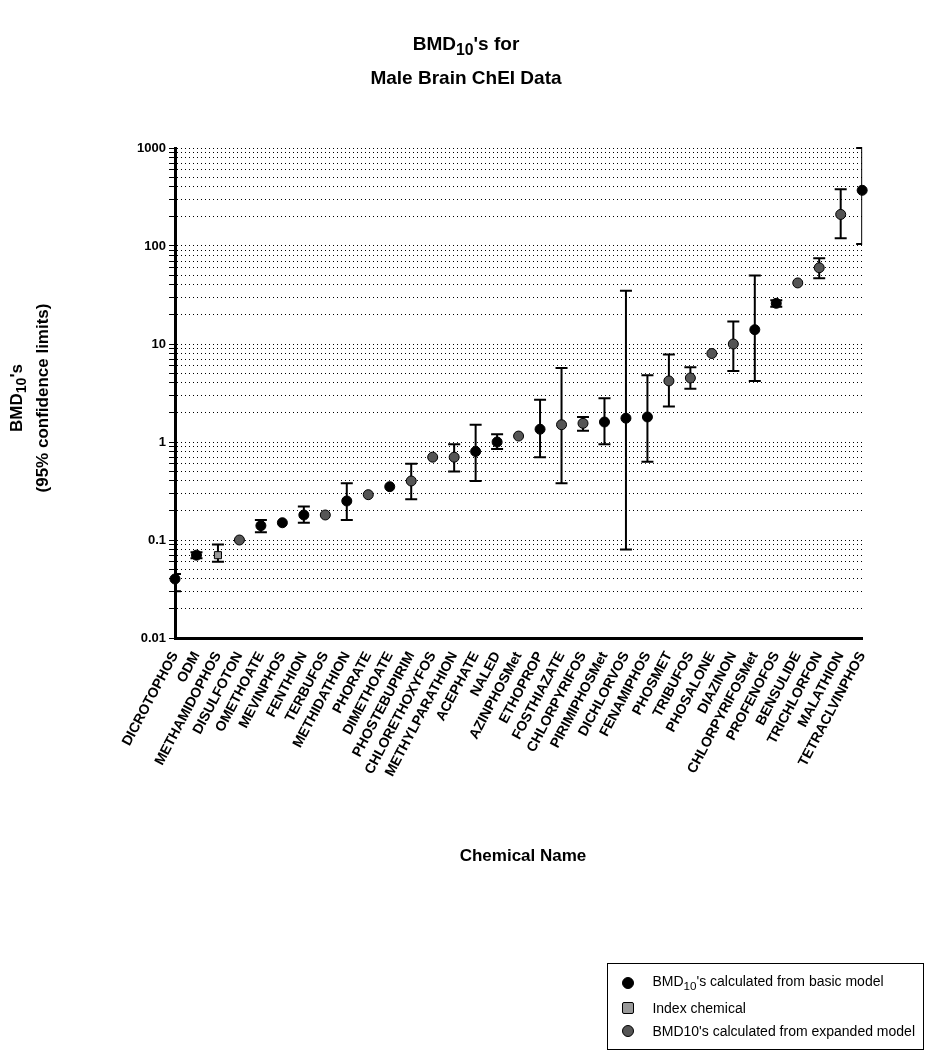 The image size is (932, 1059). I want to click on y-tick-label: 10, so click(158, 343).